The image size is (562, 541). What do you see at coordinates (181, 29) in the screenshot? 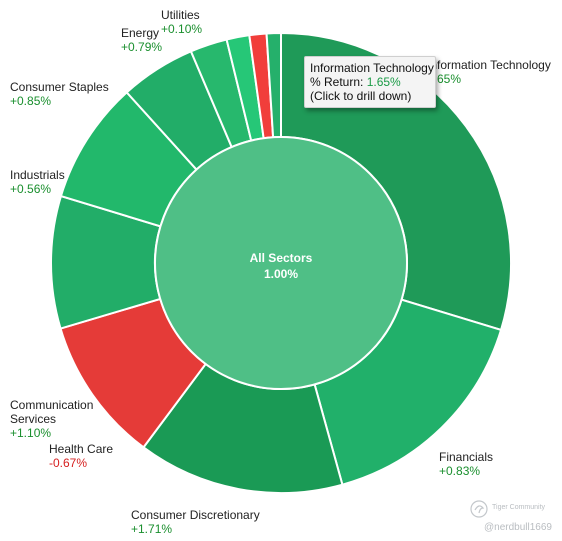
I see `value-utilities: +0.10%` at bounding box center [181, 29].